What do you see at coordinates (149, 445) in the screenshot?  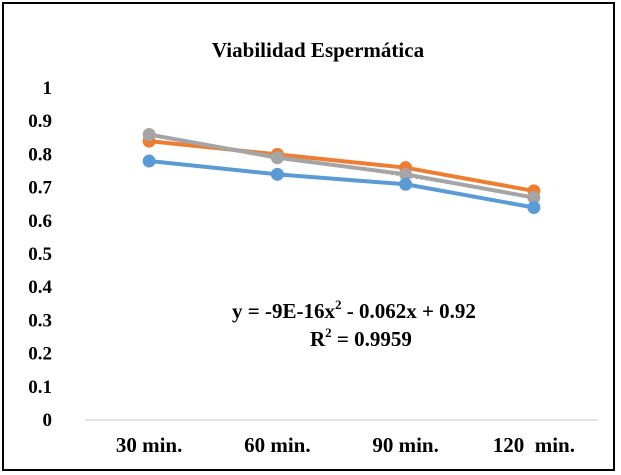 I see `x-tick-label: 30 min.` at bounding box center [149, 445].